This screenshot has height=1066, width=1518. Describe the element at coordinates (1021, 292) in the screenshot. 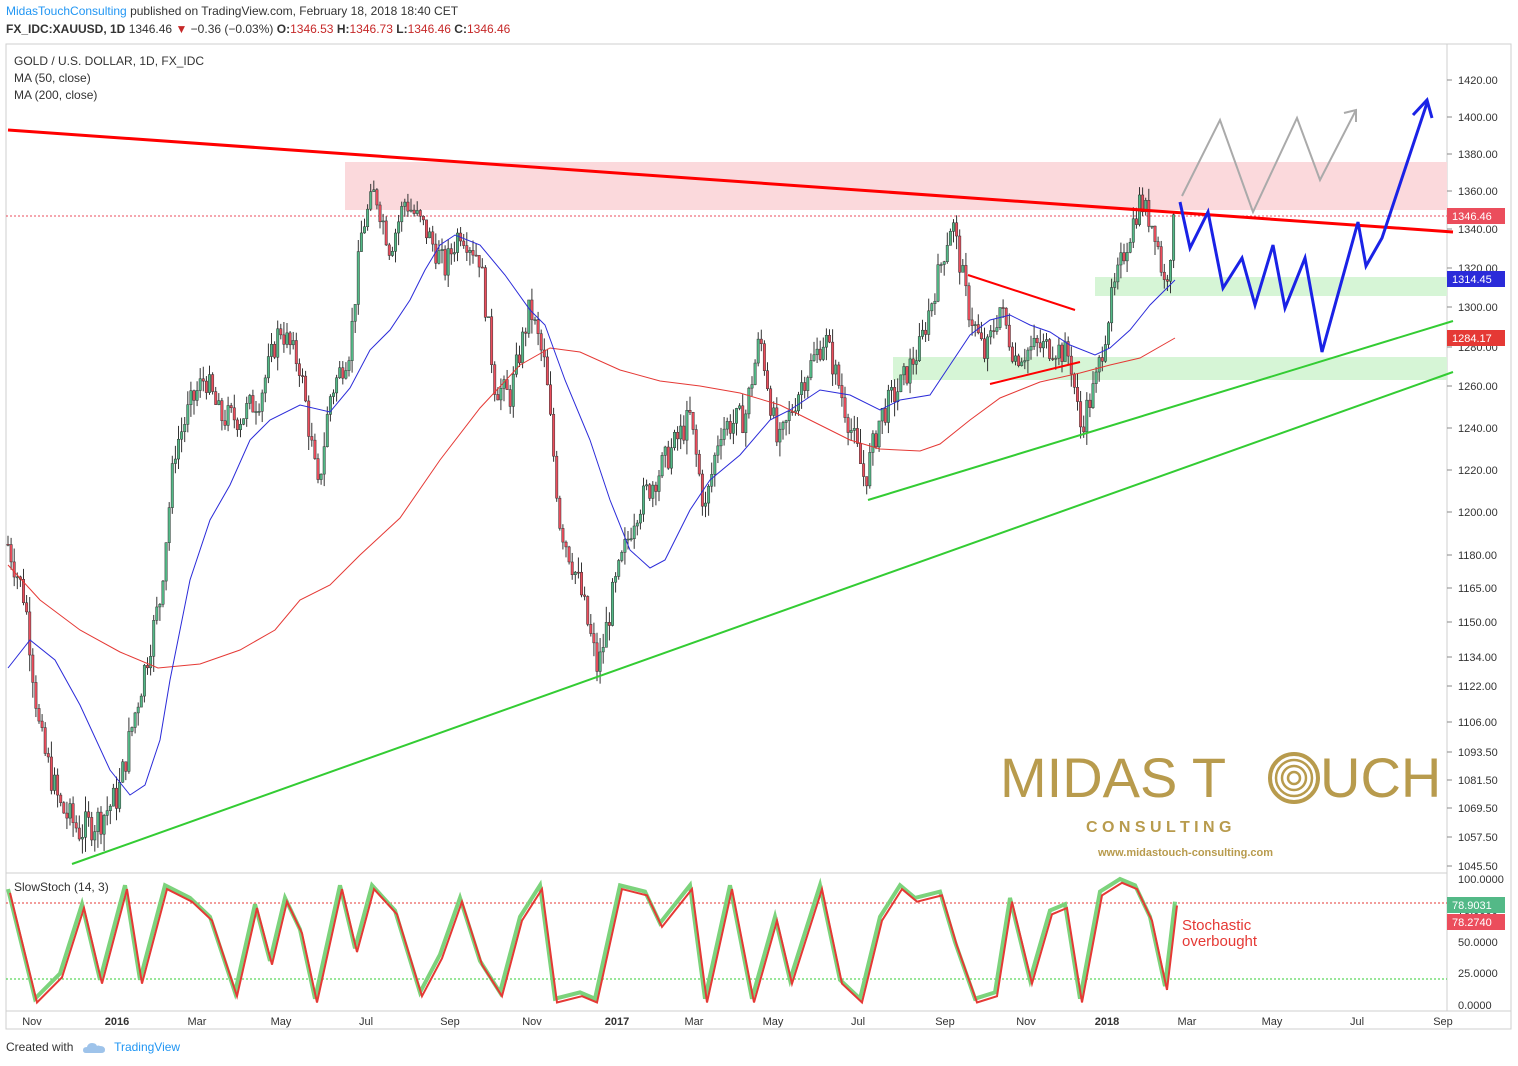

I see `wedge-upper-line` at that location.